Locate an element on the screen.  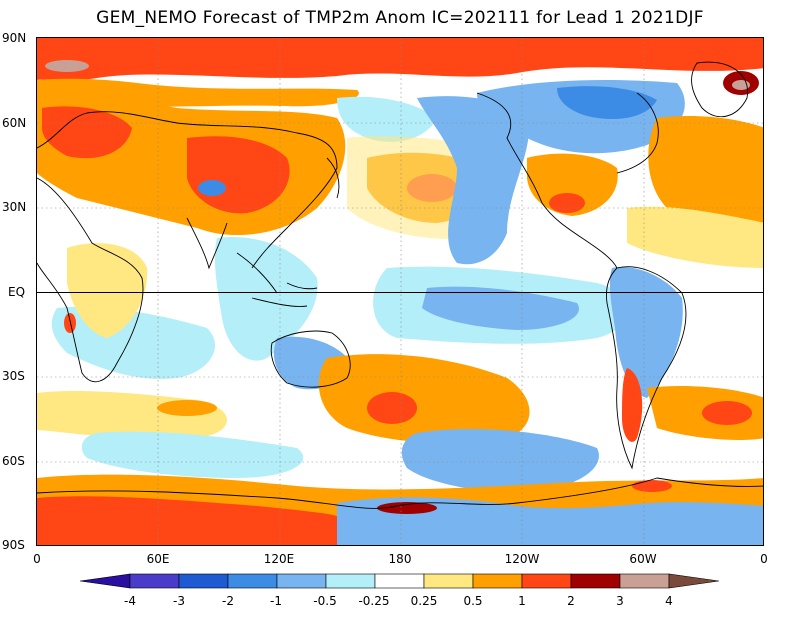
arctic-hotspot-east-core is located at coordinates (741, 85).